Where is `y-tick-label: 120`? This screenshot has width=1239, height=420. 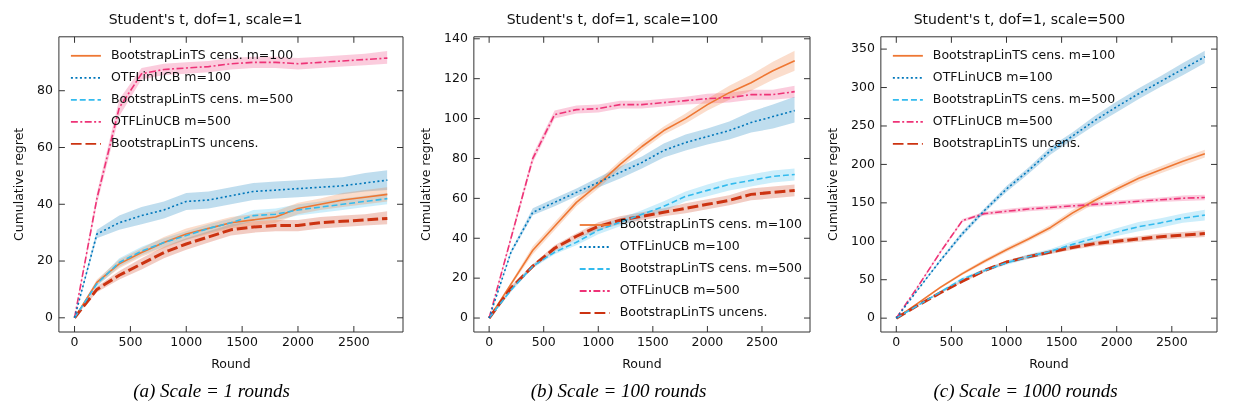 y-tick-label: 120 is located at coordinates (456, 77).